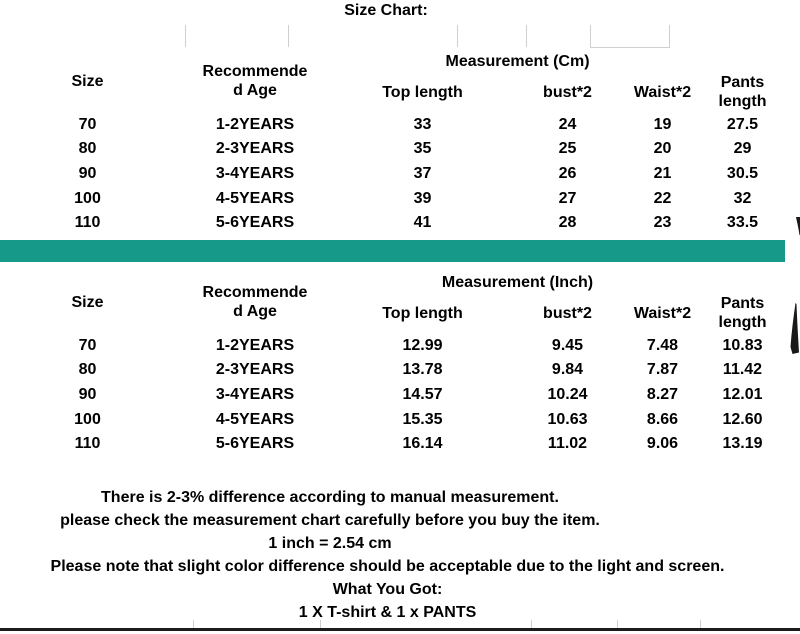 The image size is (800, 634). What do you see at coordinates (742, 419) in the screenshot?
I see `value-cell-pants-length: 12.60` at bounding box center [742, 419].